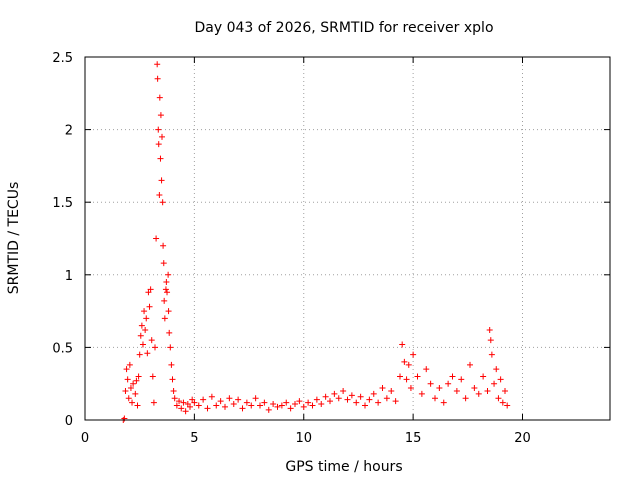 This screenshot has width=640, height=480. Describe the element at coordinates (62, 203) in the screenshot. I see `y-tick-label: 1.5` at that location.